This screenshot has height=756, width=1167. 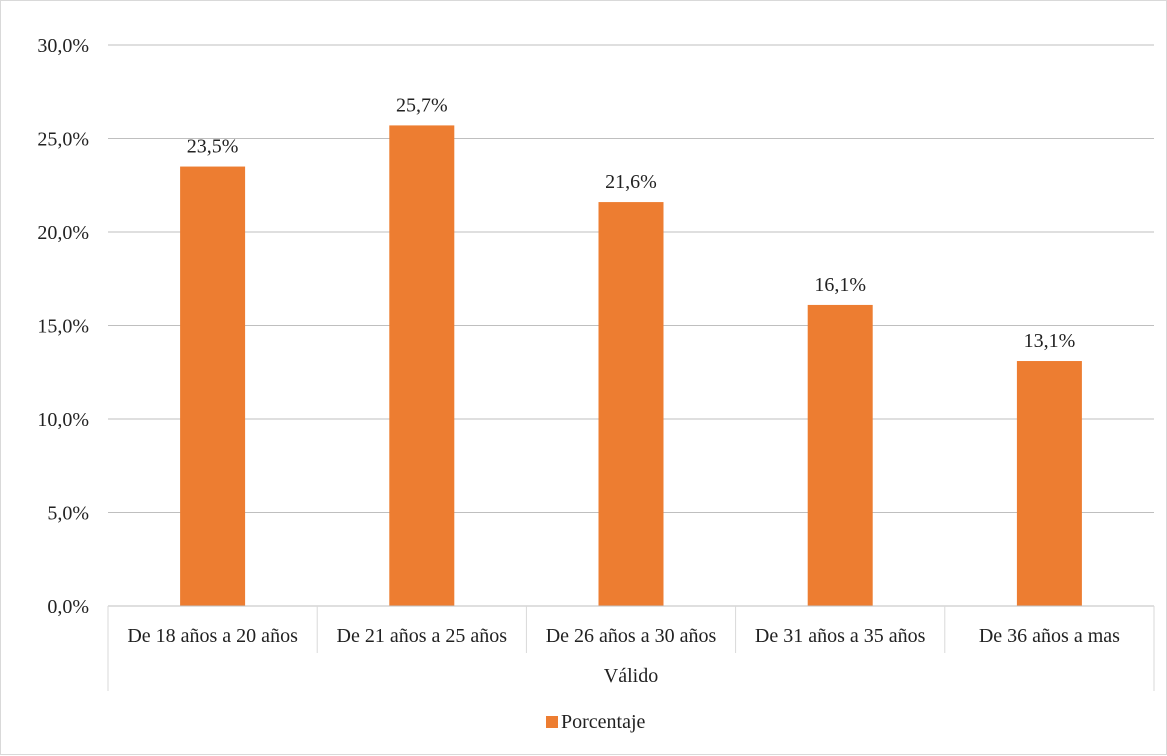 I want to click on x-category-label: De 21 años a 25 años, so click(x=422, y=636).